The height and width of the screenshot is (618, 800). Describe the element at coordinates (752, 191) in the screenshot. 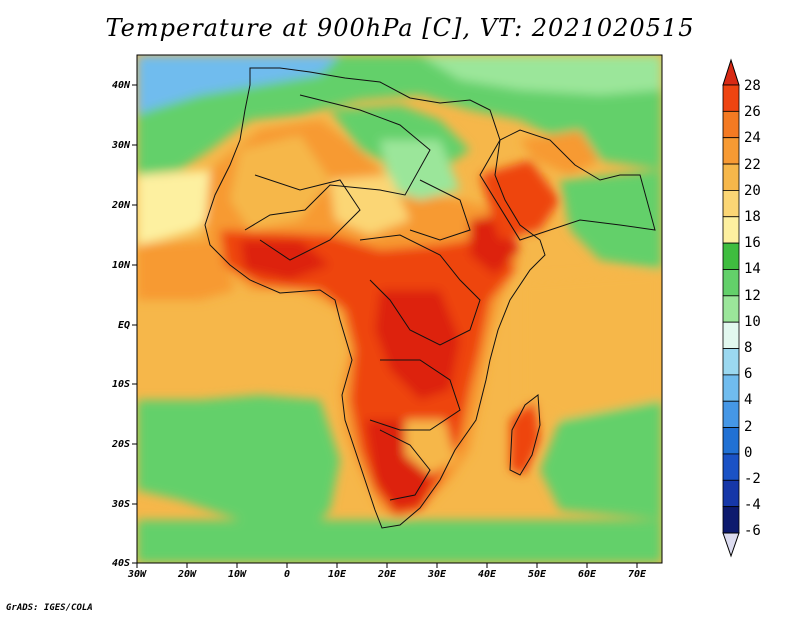

I see `colorbar-label: 20` at that location.